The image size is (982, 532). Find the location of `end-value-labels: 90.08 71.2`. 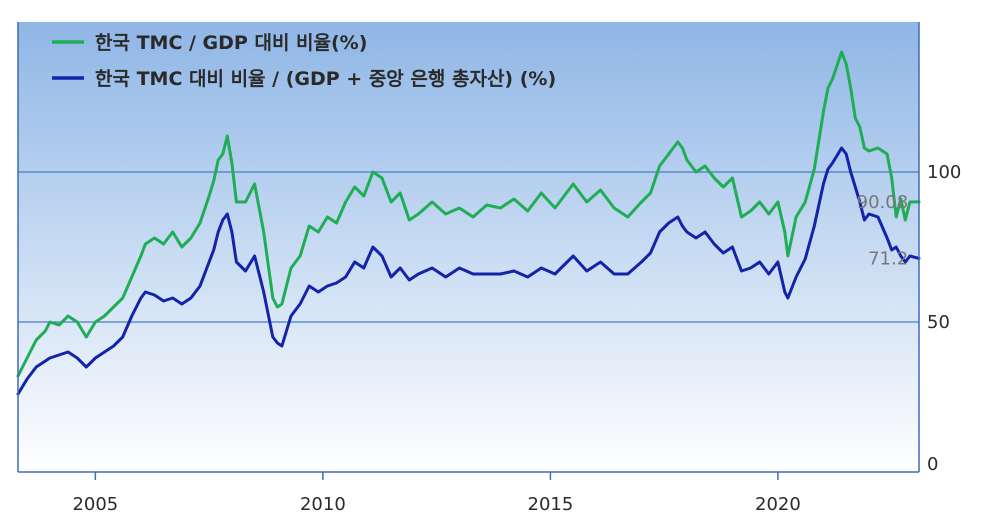

end-value-labels: 90.08 71.2 is located at coordinates (883, 231).